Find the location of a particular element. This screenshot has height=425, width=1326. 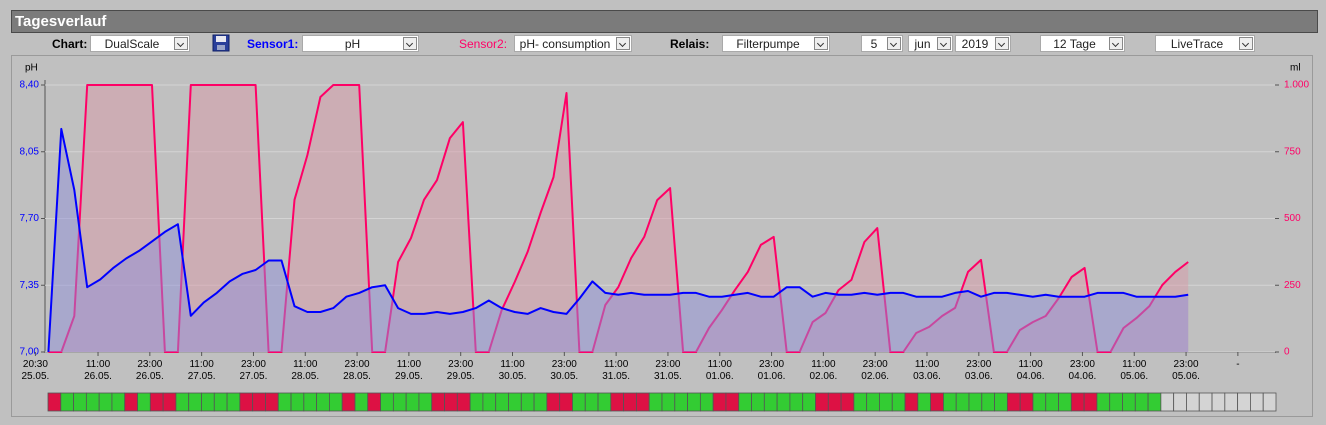

x-tick-label: 20:30 25.05. is located at coordinates (35, 370).